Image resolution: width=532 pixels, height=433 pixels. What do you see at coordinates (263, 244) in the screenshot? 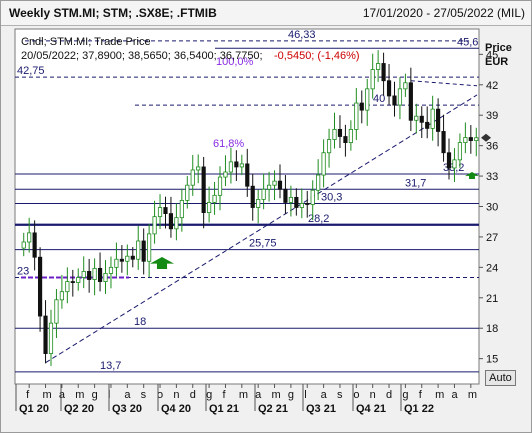
I see `level-label: 25,75` at bounding box center [263, 244].